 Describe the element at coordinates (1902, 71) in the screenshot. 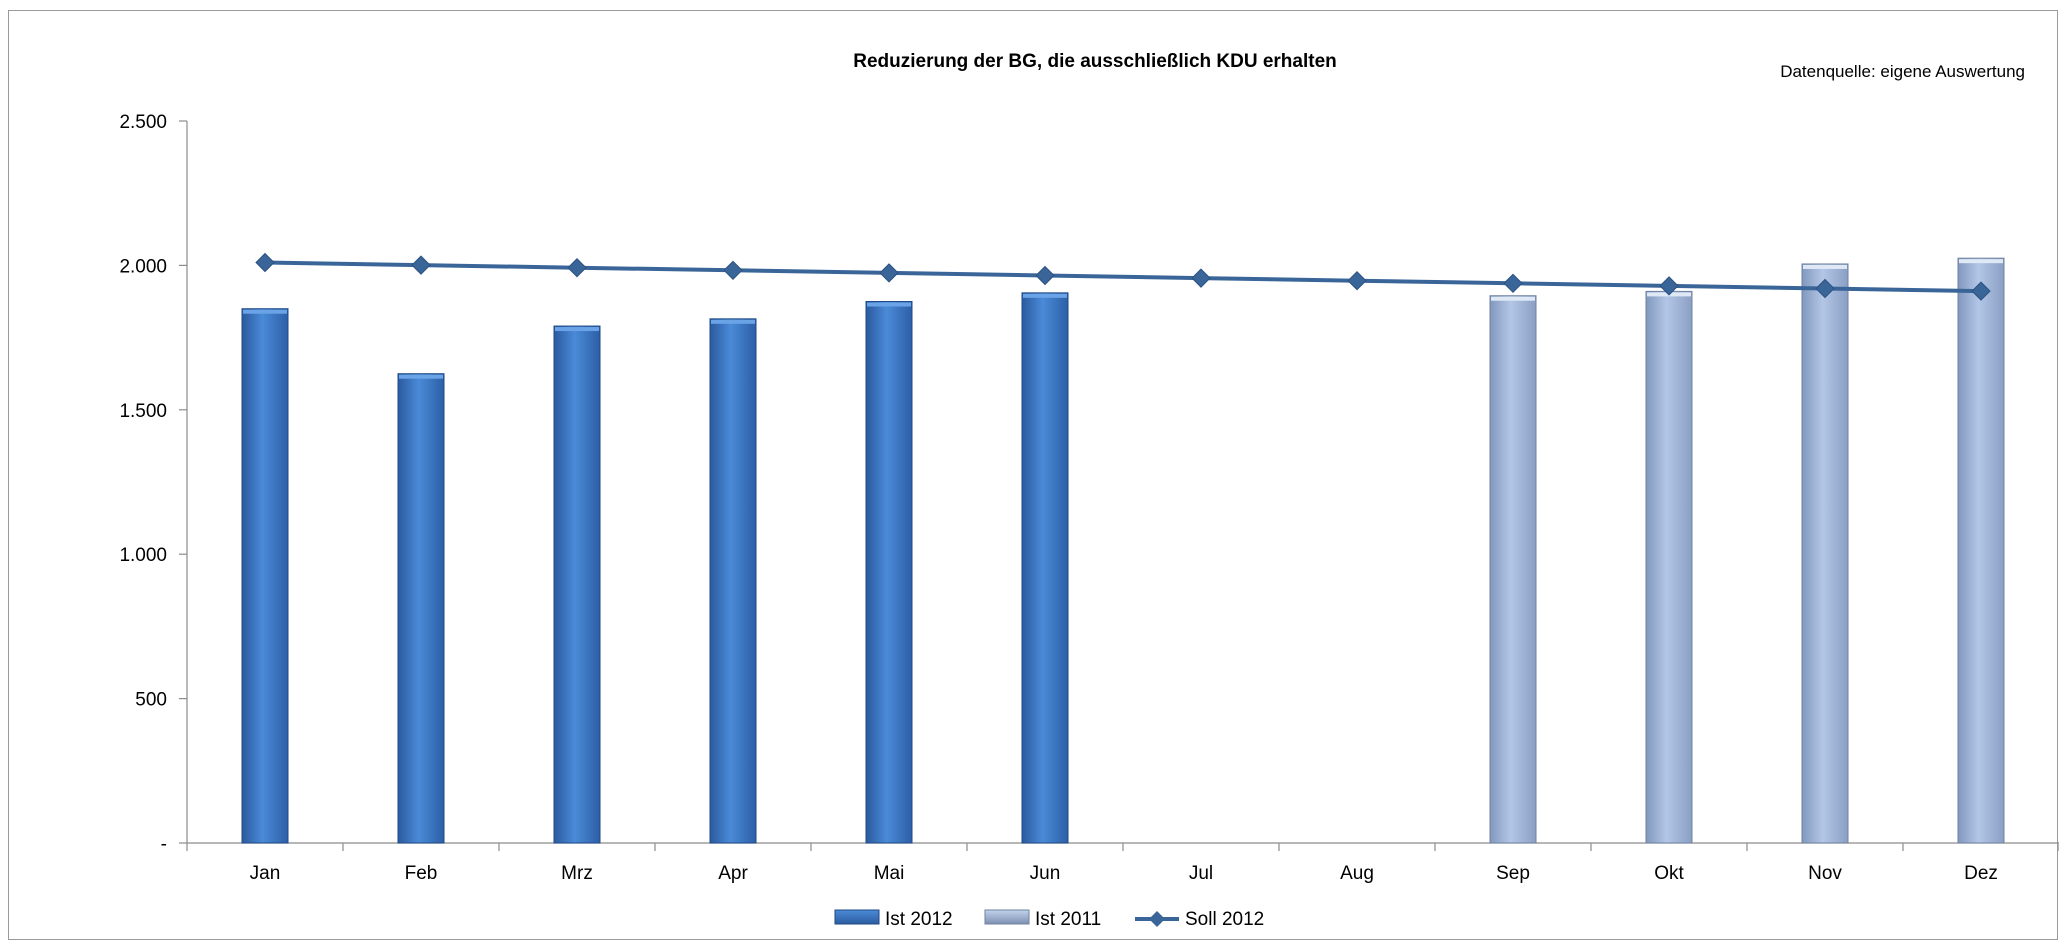

I see `source-annotation: Datenquelle: eigene Auswertung` at that location.